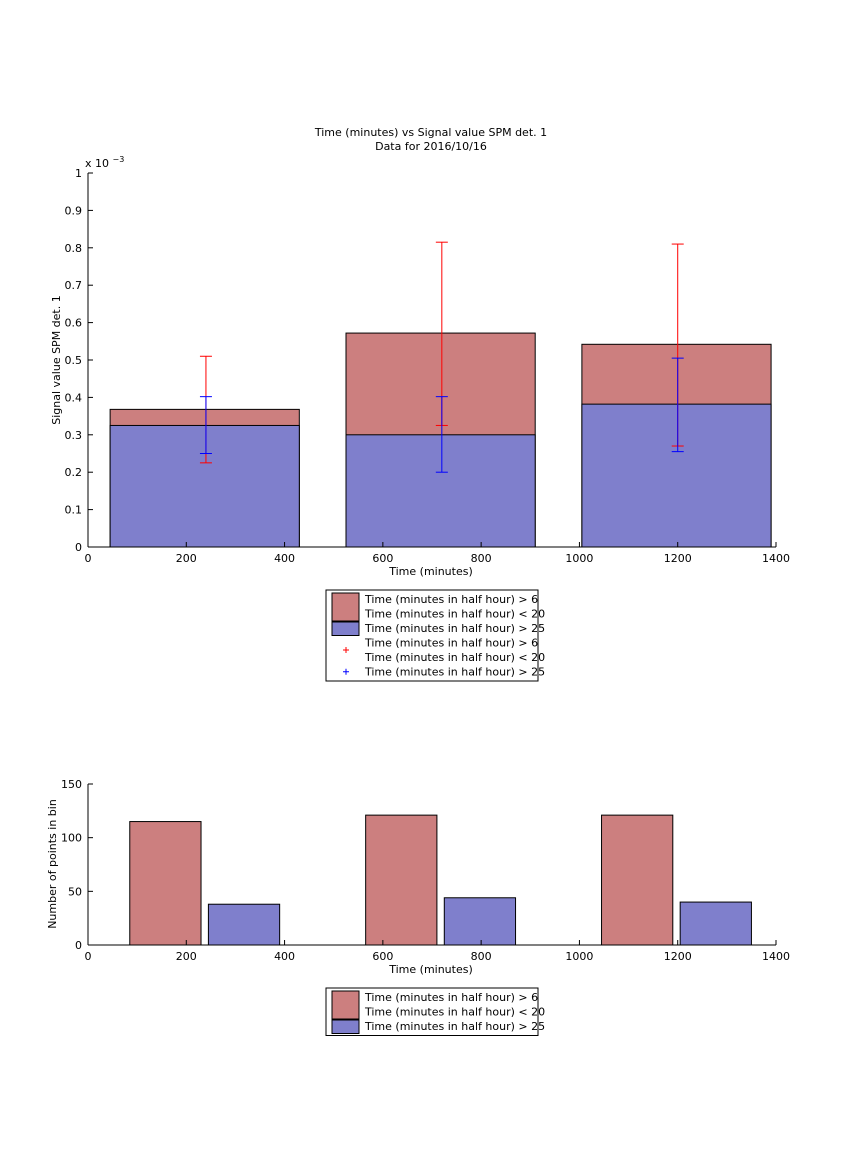 The width and height of the screenshot is (864, 1152). What do you see at coordinates (71, 838) in the screenshot?
I see `y-tick-label: 100` at bounding box center [71, 838].